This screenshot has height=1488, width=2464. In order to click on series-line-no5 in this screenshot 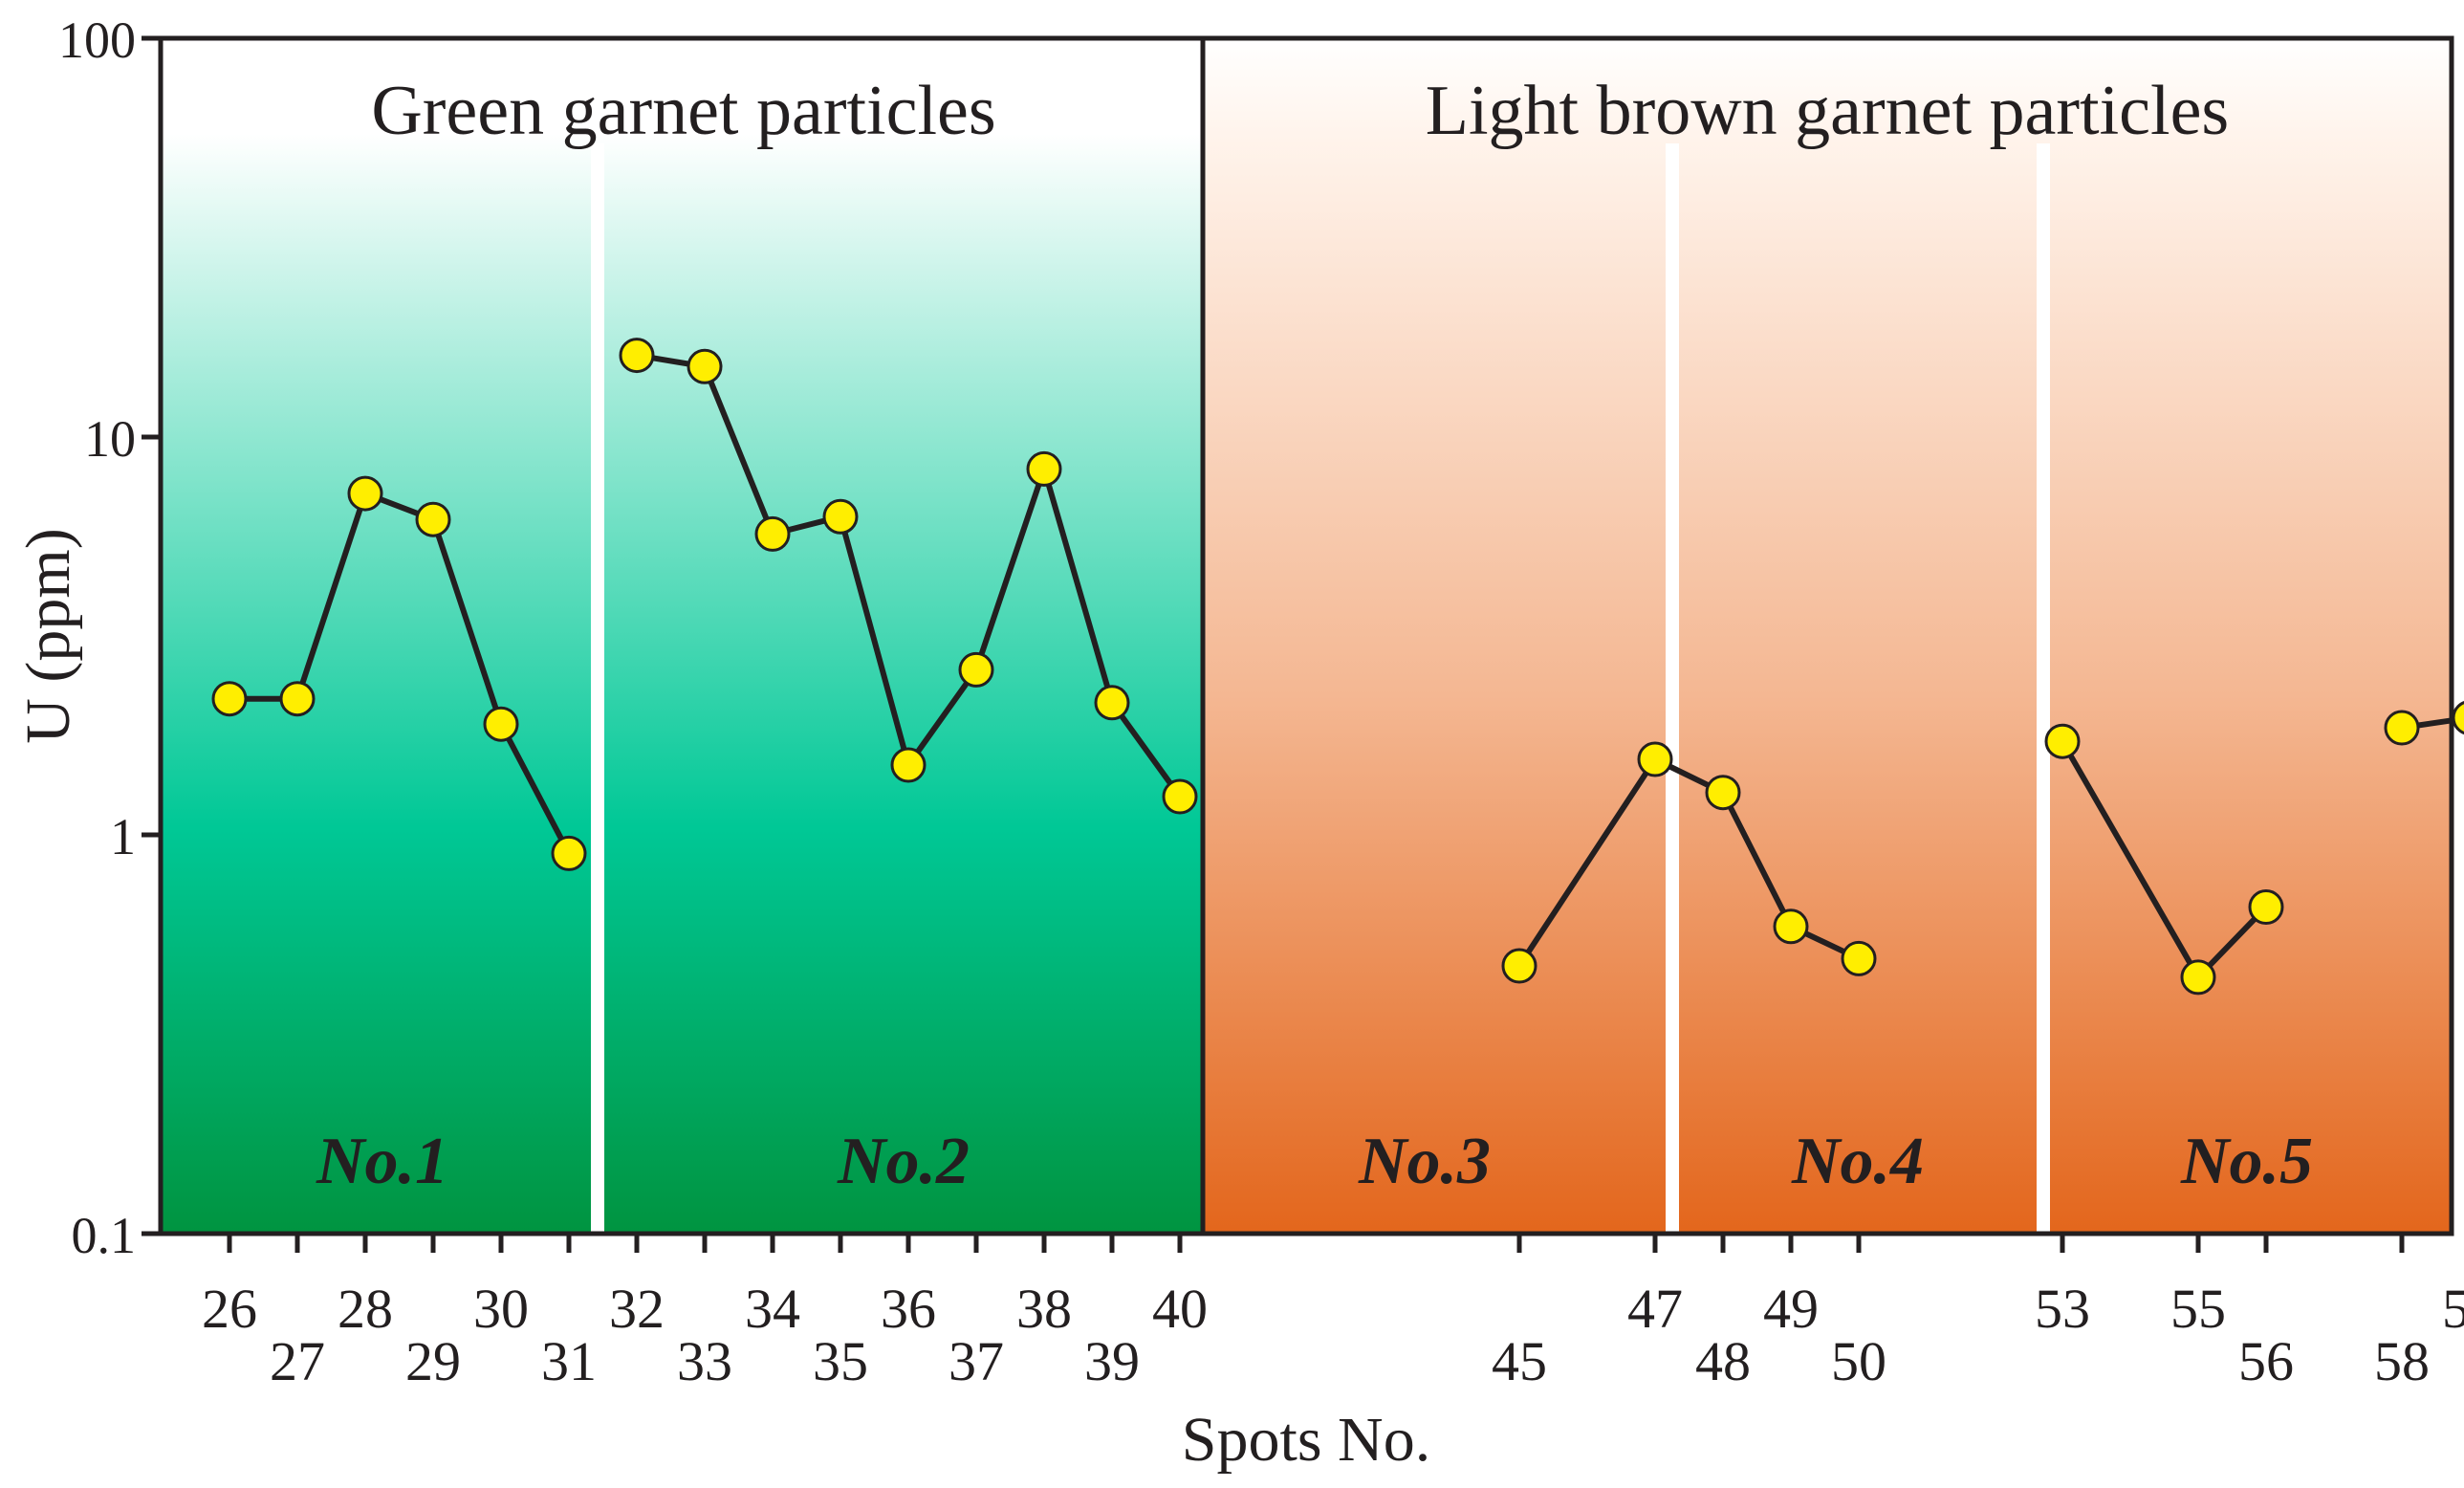, I will do `click(2432, 723)`.